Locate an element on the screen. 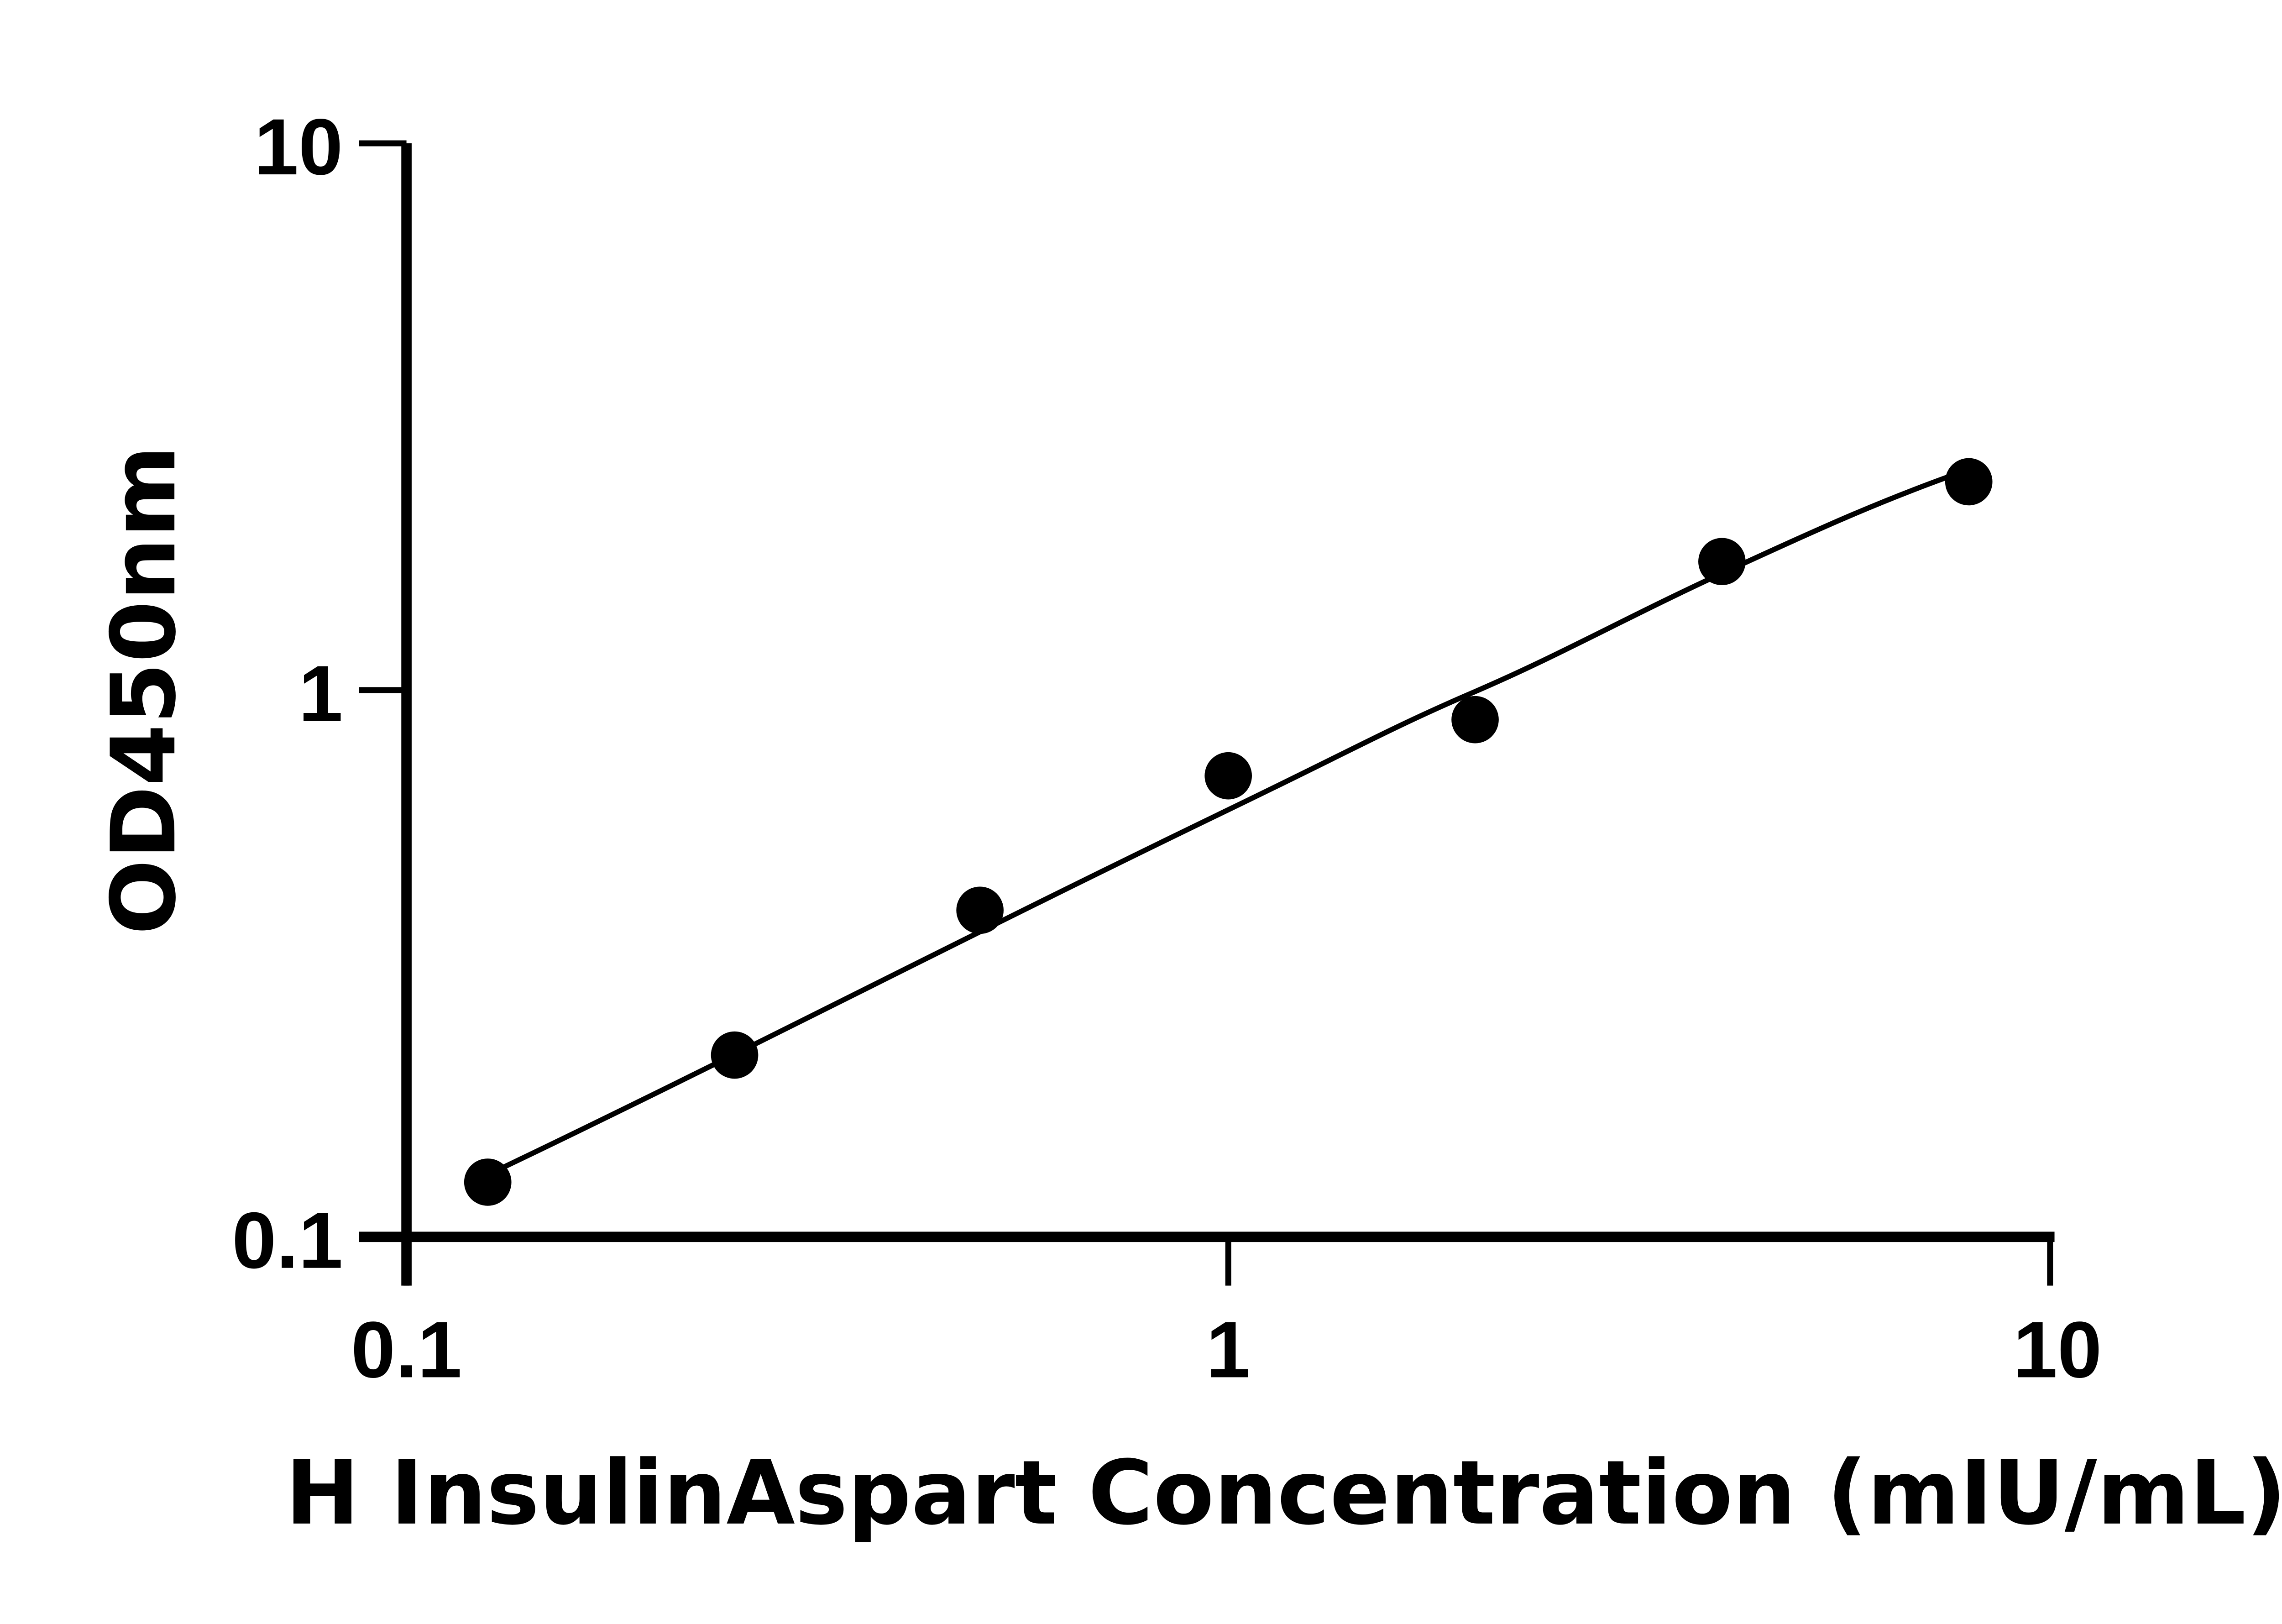  y-tick-1: 1 is located at coordinates (320, 694).